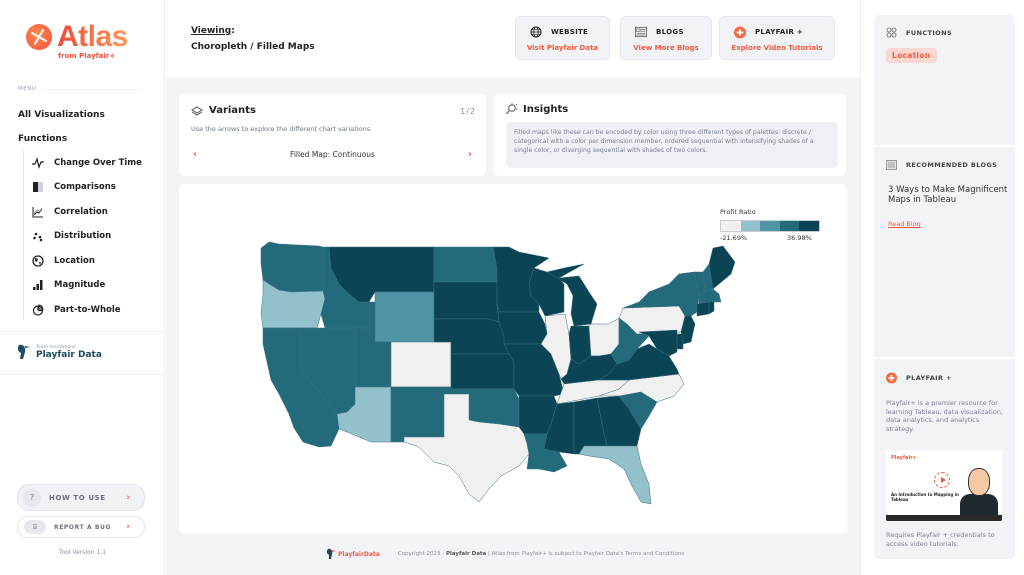  What do you see at coordinates (35, 527) in the screenshot?
I see `bug-icon: ⌸` at bounding box center [35, 527].